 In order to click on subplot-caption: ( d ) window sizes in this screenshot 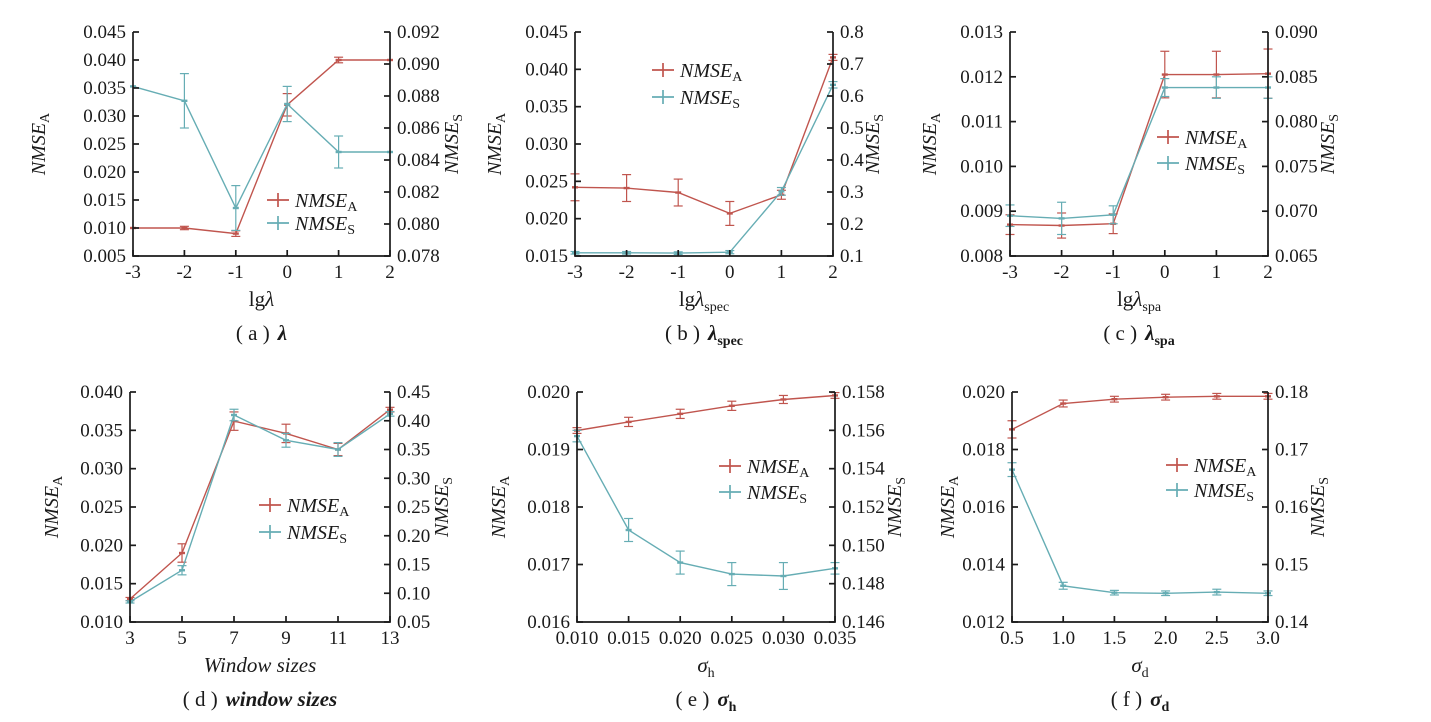, I will do `click(260, 699)`.